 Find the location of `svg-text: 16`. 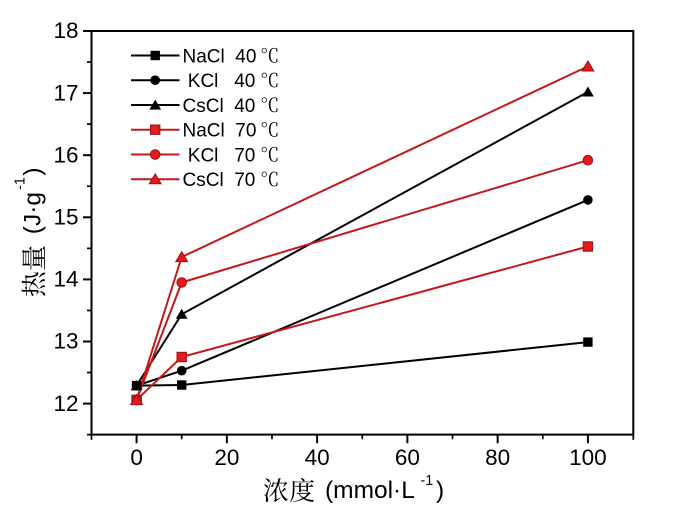

svg-text: 16 is located at coordinates (65, 154).